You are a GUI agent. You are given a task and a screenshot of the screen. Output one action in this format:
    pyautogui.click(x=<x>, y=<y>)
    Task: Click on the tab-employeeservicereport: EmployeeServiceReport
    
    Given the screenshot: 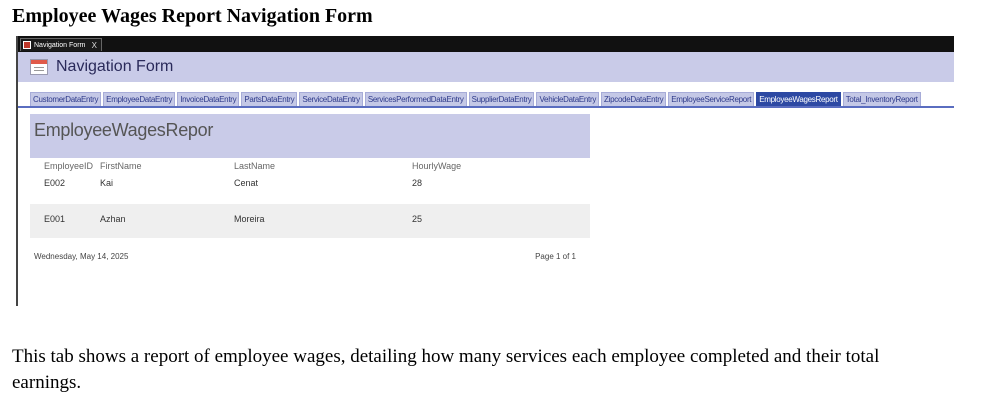 What is the action you would take?
    pyautogui.click(x=711, y=99)
    